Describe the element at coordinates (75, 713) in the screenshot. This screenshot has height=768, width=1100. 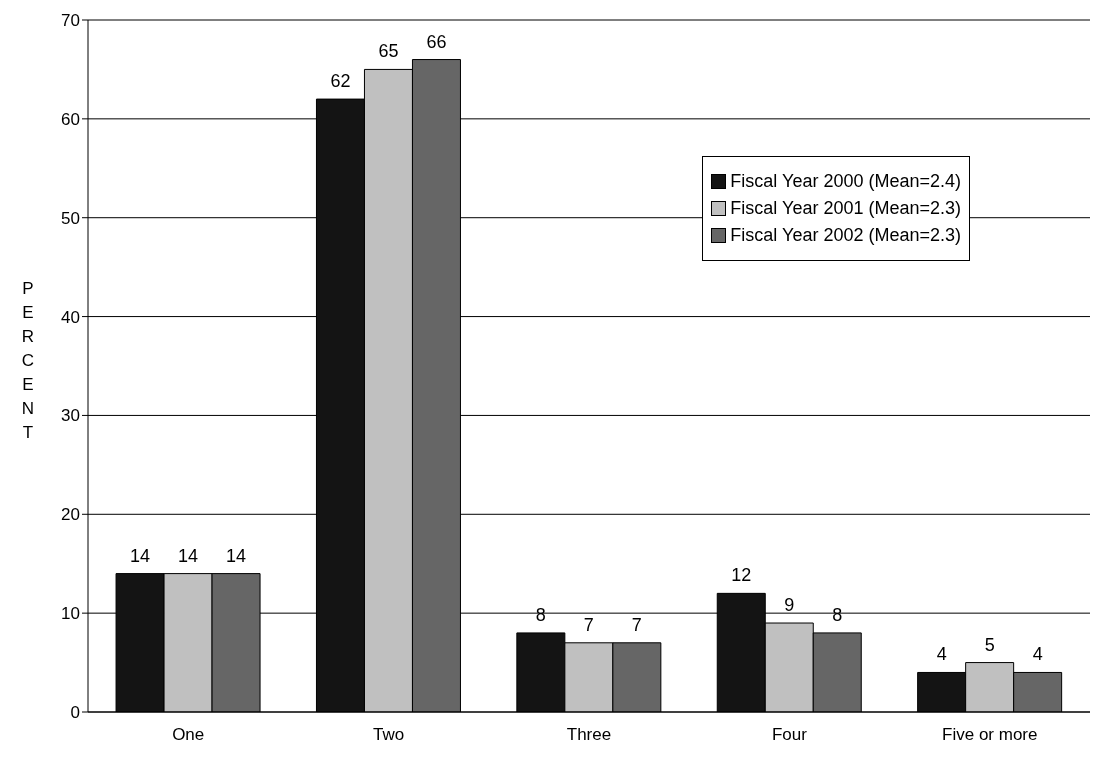
I see `y-tick-label: 0` at that location.